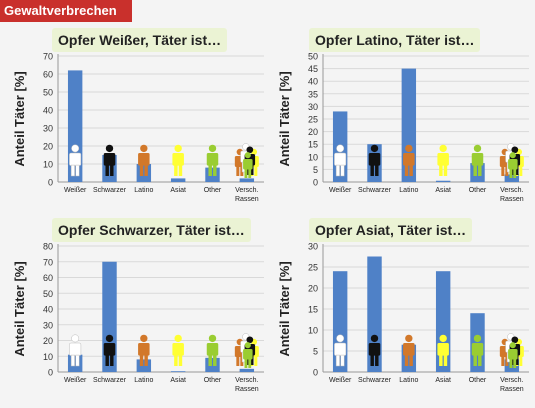 This screenshot has height=408, width=535. I want to click on y-tick-label: 80, so click(48, 247).